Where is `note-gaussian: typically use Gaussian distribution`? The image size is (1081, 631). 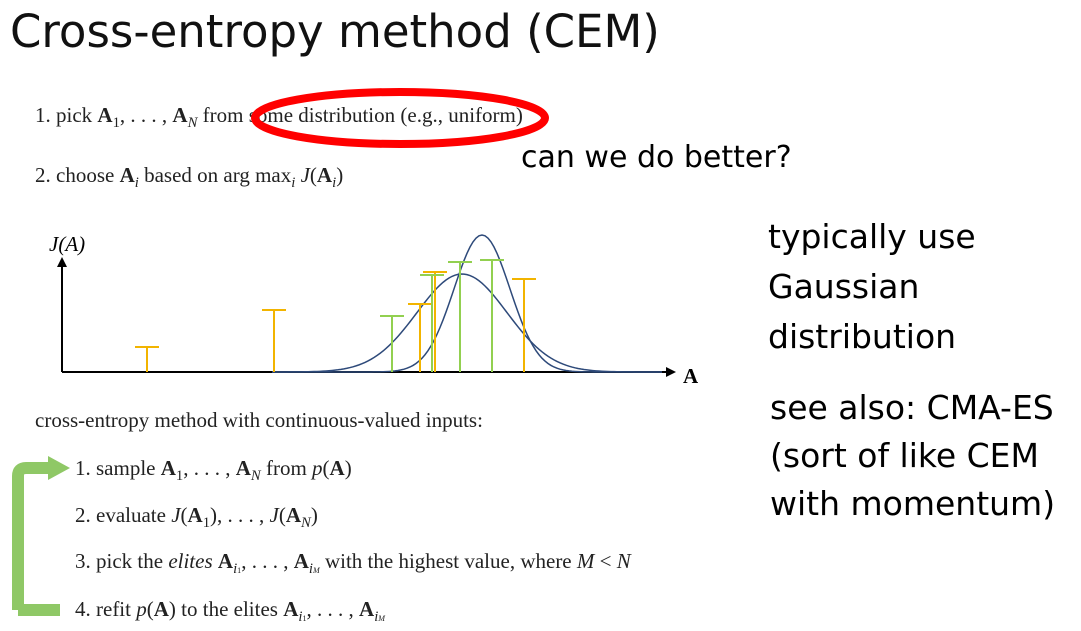 note-gaussian: typically use Gaussian distribution is located at coordinates (872, 287).